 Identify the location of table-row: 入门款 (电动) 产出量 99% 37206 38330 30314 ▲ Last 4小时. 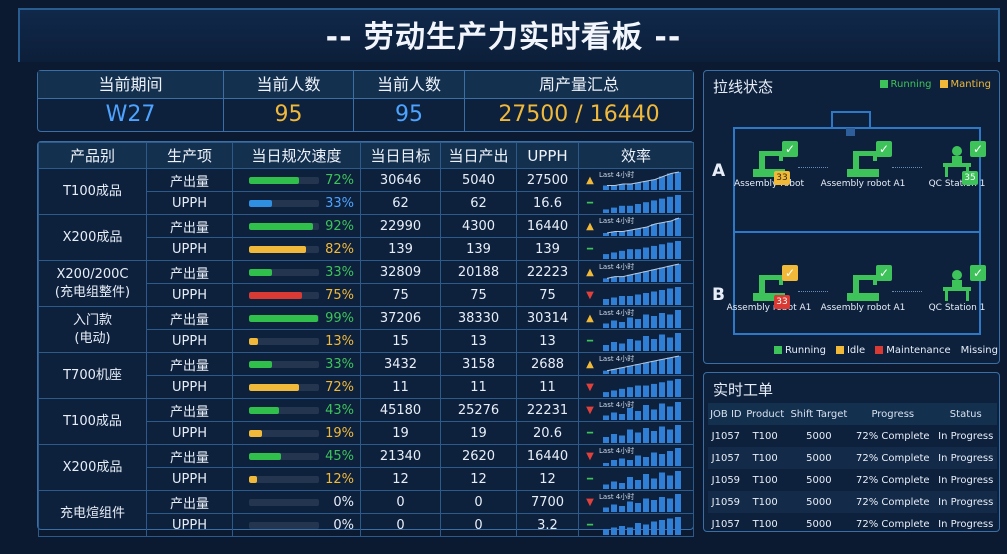
(366, 329).